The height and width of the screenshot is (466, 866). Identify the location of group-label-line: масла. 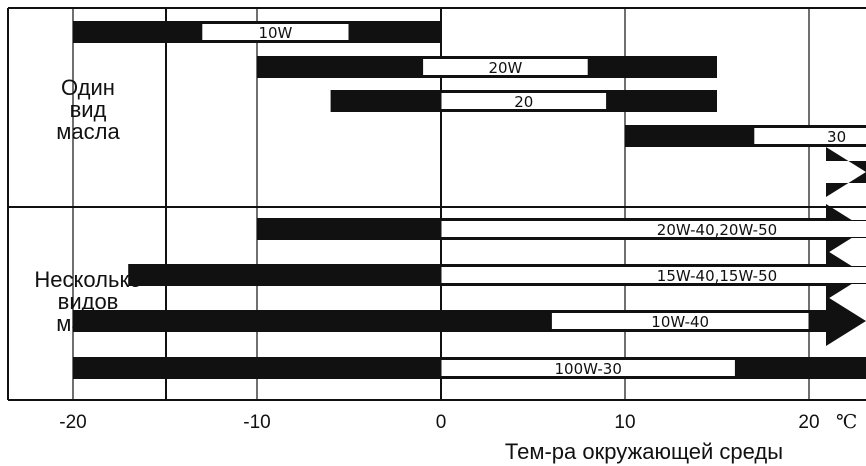
(88, 131).